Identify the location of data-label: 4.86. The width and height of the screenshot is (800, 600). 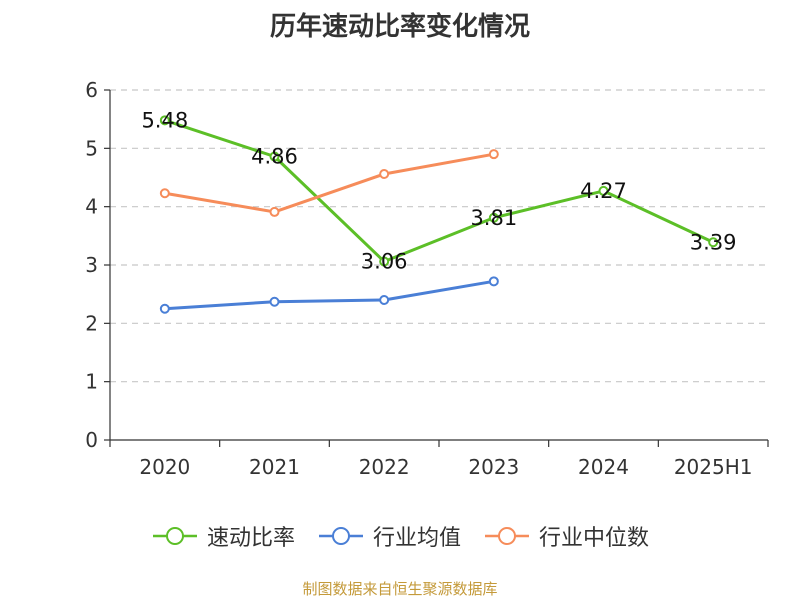
(274, 157).